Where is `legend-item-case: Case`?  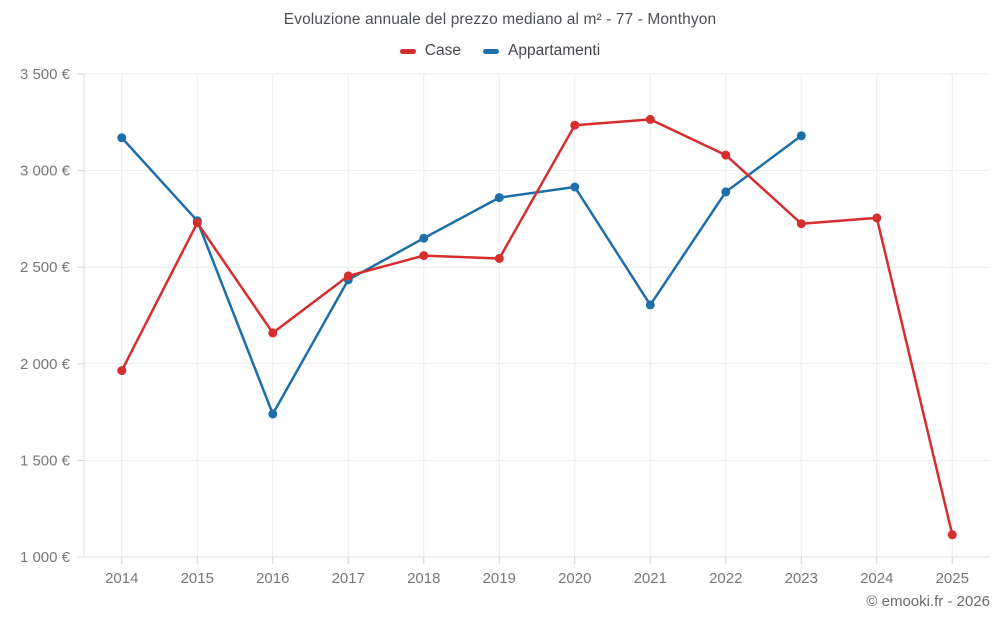 legend-item-case: Case is located at coordinates (430, 51).